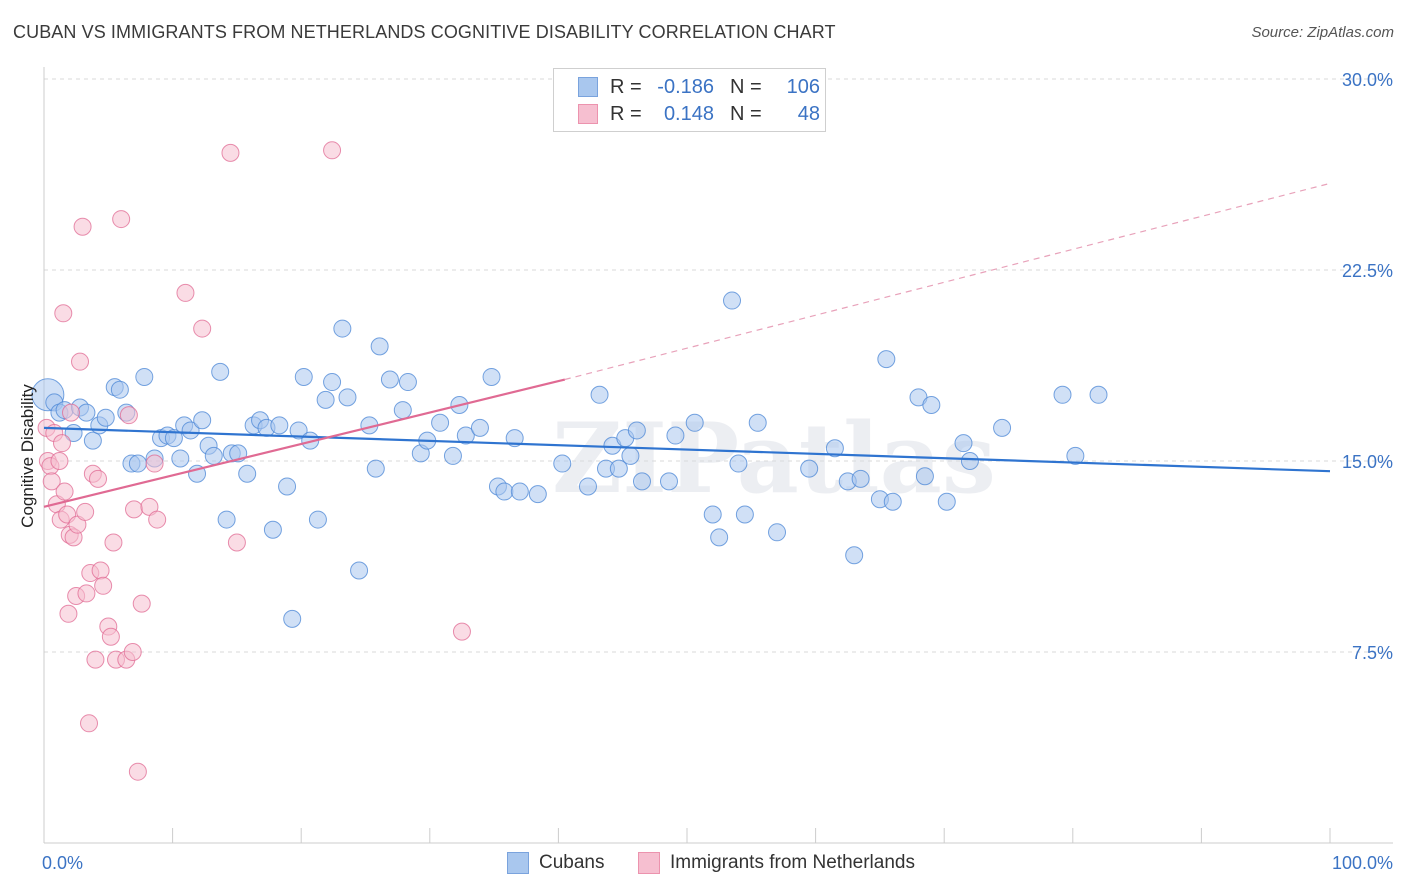  What do you see at coordinates (803, 86) in the screenshot?
I see `legend-n-value: 106` at bounding box center [803, 86].